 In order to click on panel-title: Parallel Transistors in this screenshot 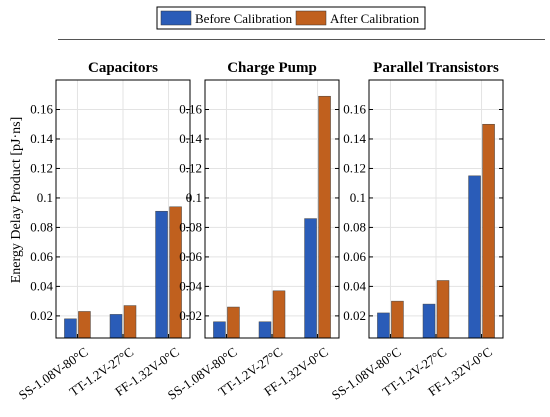, I will do `click(436, 68)`.